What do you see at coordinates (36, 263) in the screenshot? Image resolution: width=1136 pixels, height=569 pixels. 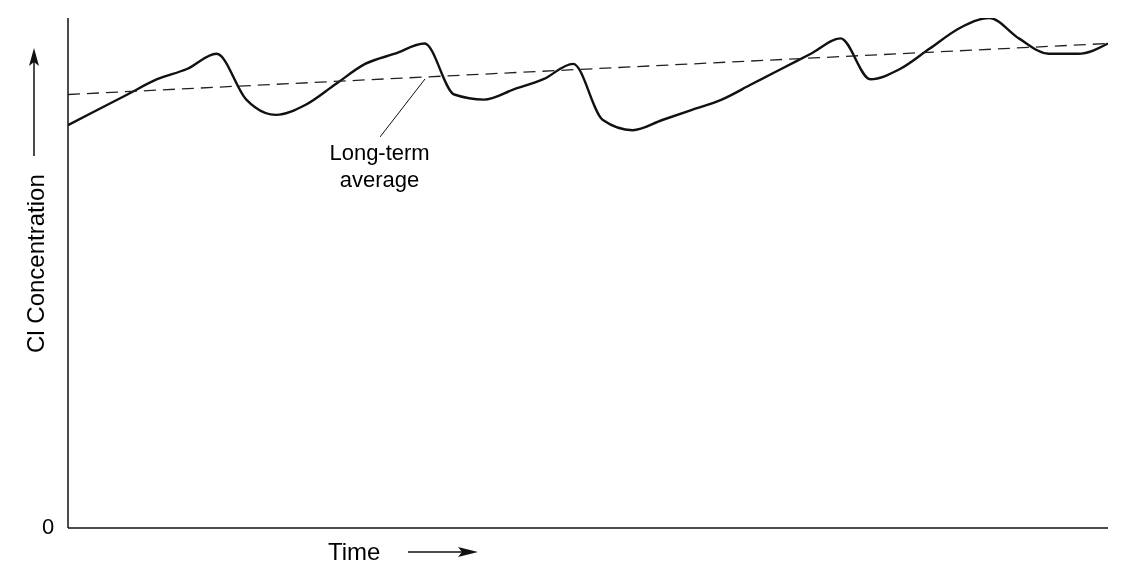 I see `y-axis-title: Cl Concentration` at bounding box center [36, 263].